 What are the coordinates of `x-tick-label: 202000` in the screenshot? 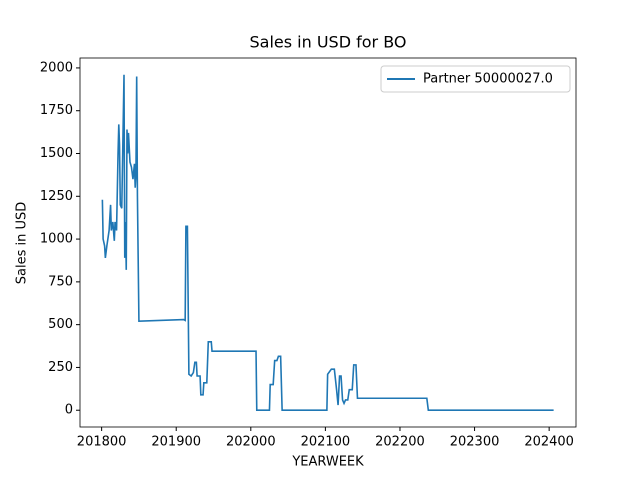 It's located at (251, 442).